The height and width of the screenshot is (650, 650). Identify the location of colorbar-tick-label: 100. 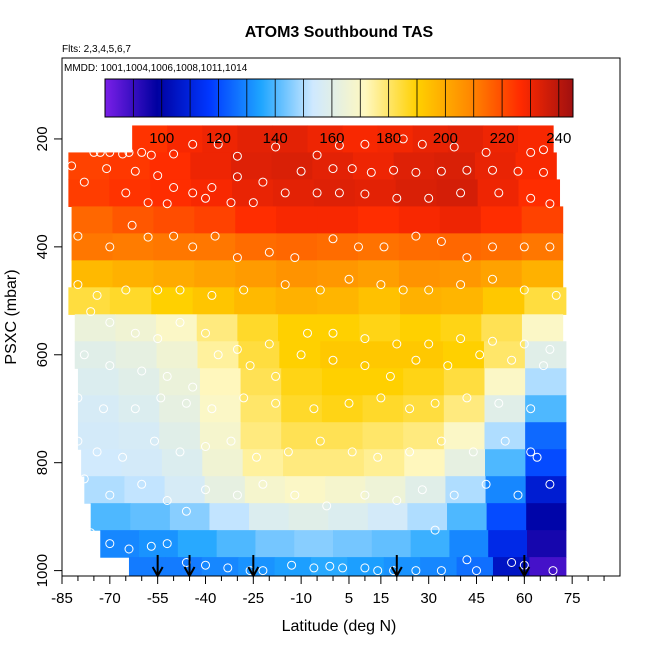
(161, 138).